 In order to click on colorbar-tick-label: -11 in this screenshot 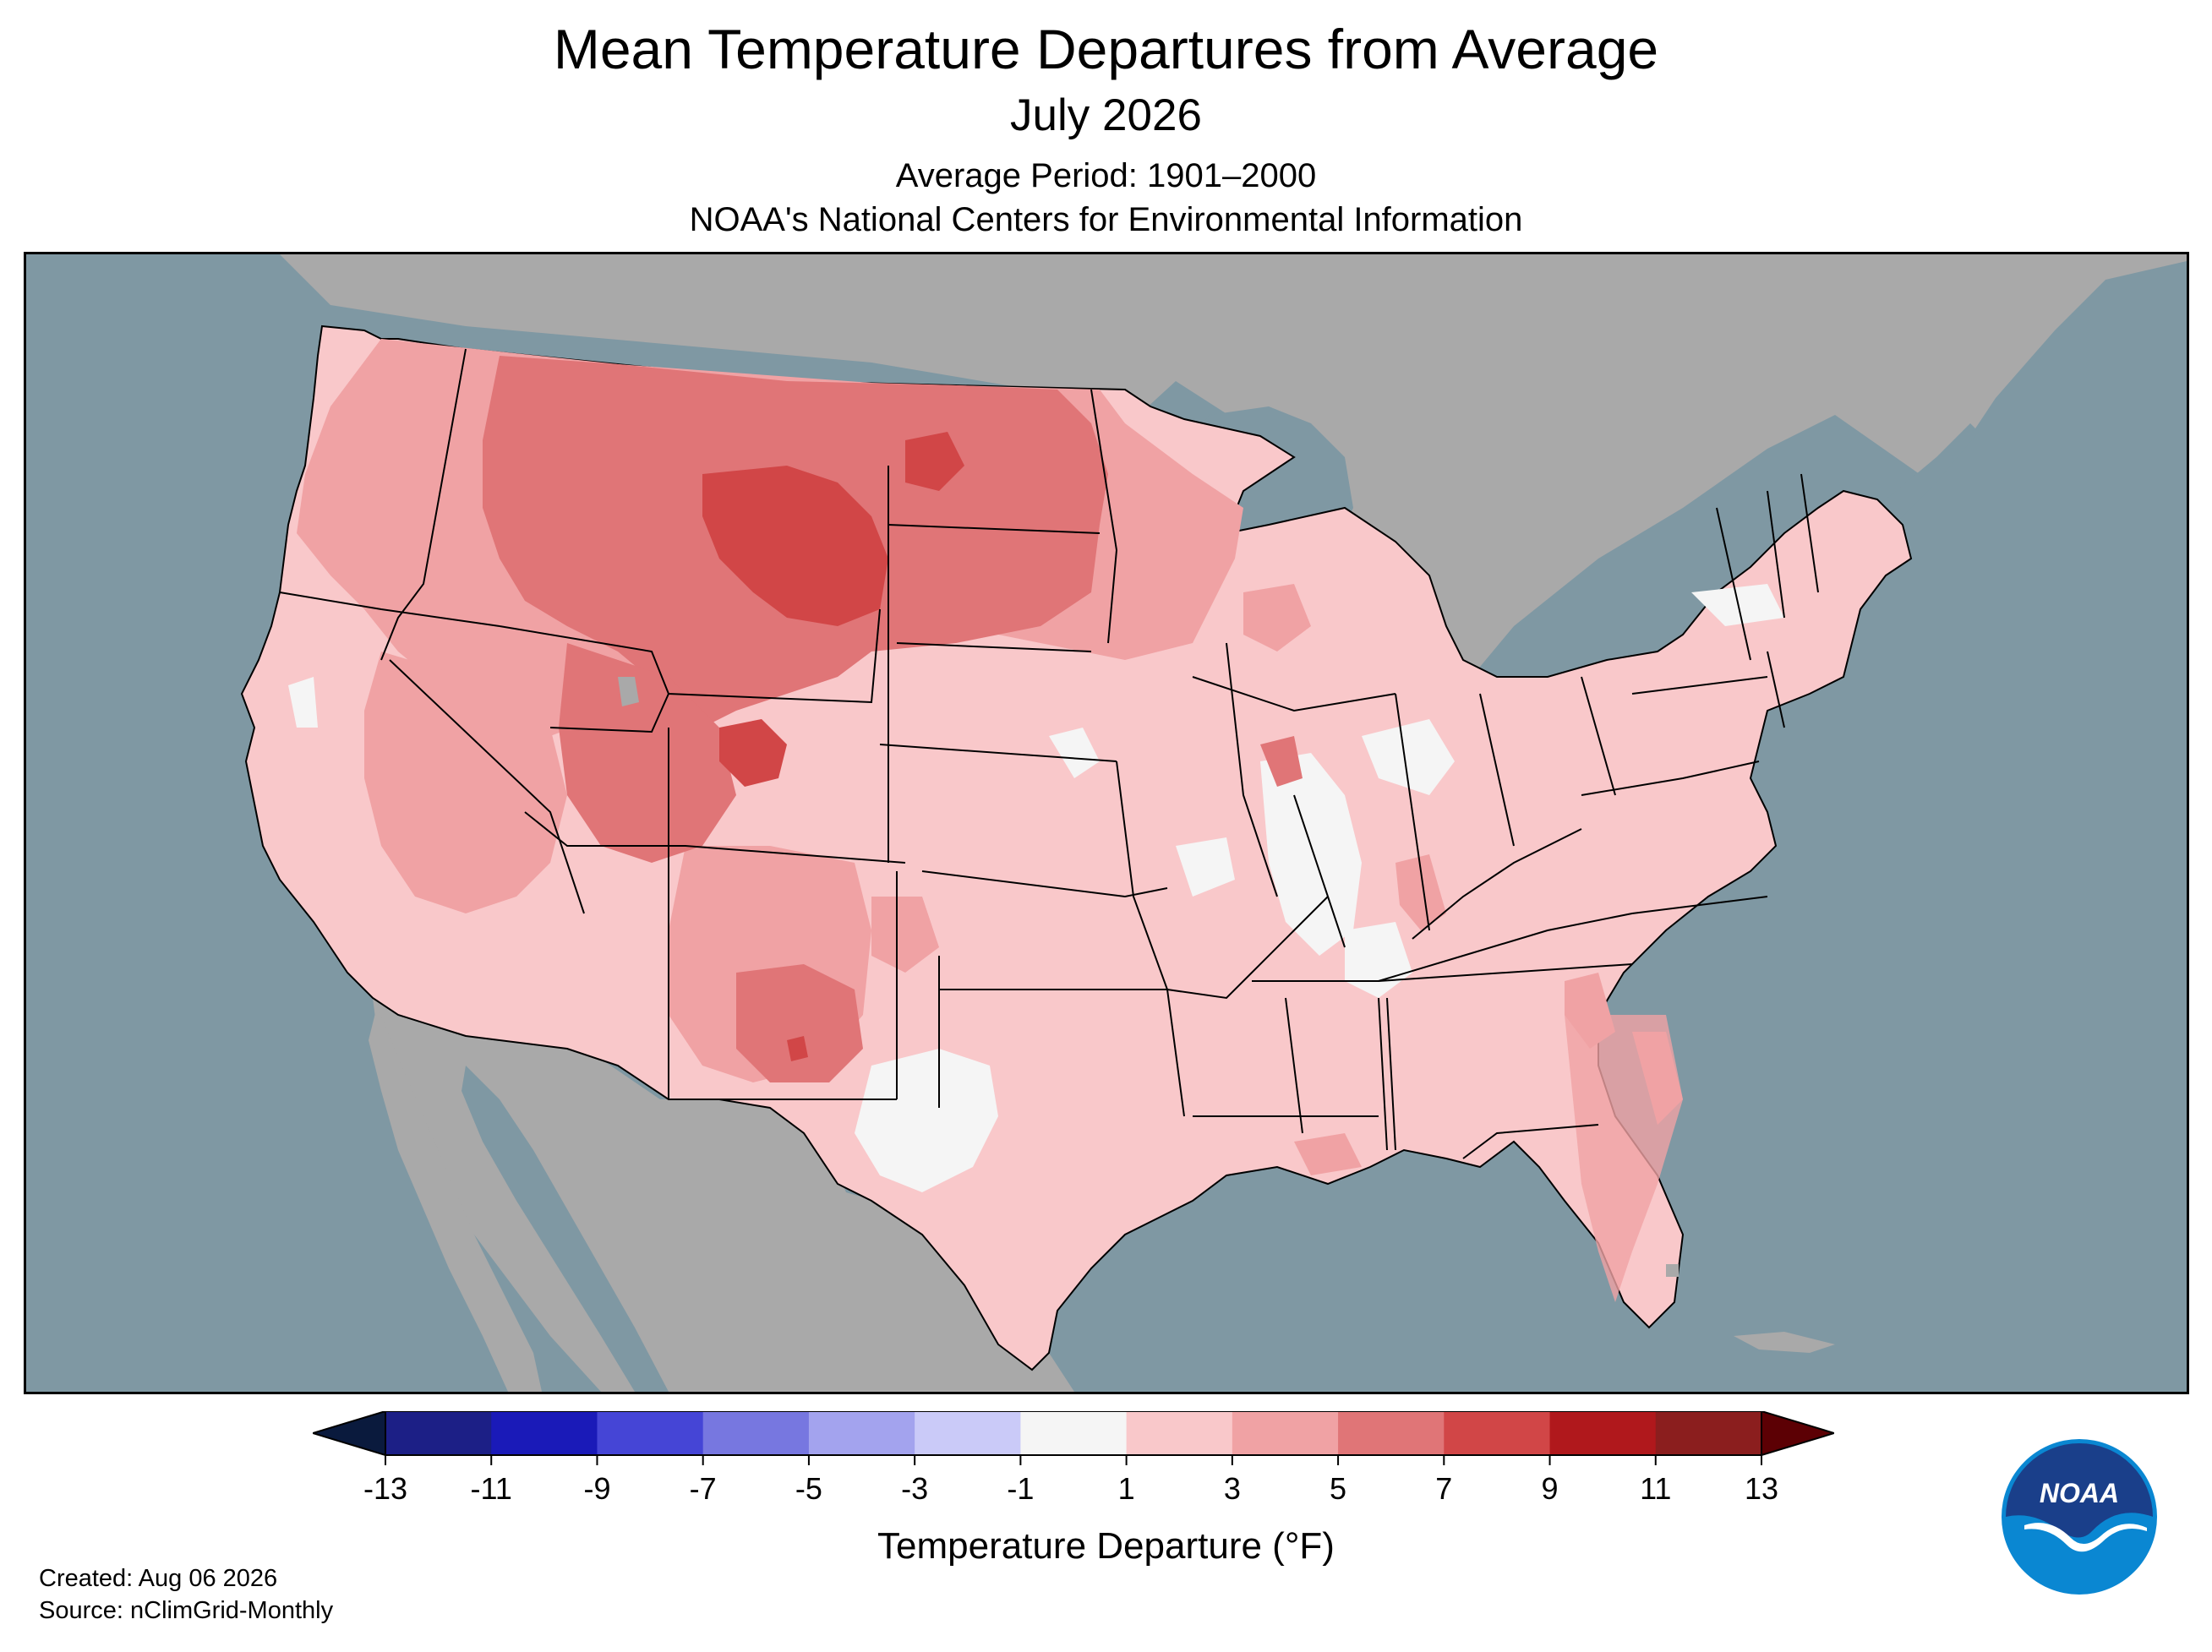, I will do `click(491, 1488)`.